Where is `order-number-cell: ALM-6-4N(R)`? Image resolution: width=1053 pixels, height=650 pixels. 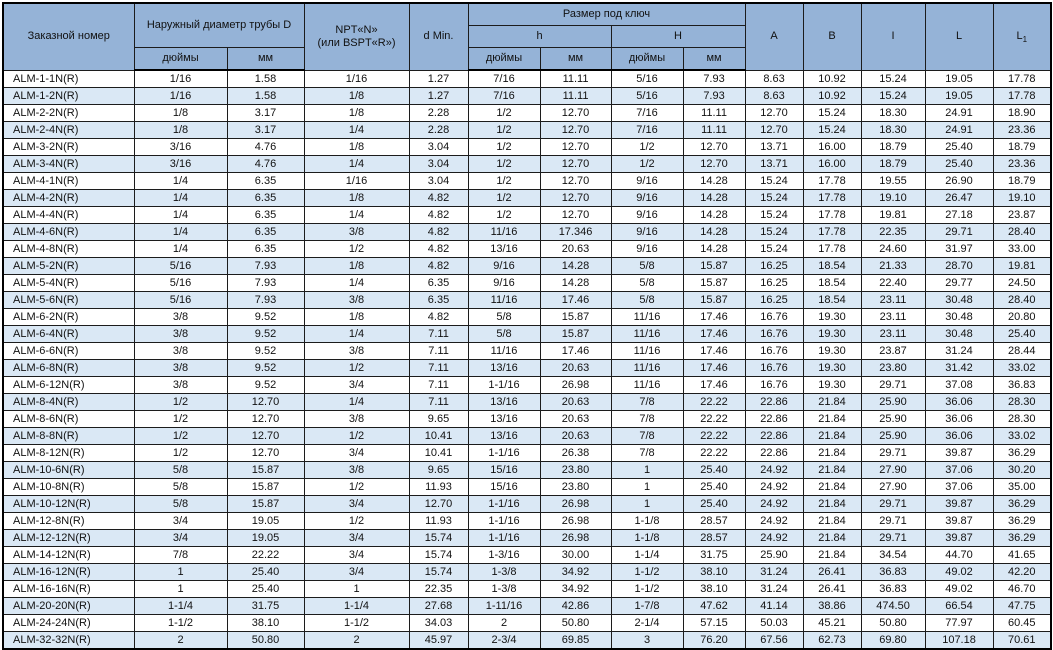
order-number-cell: ALM-6-4N(R) is located at coordinates (68, 334).